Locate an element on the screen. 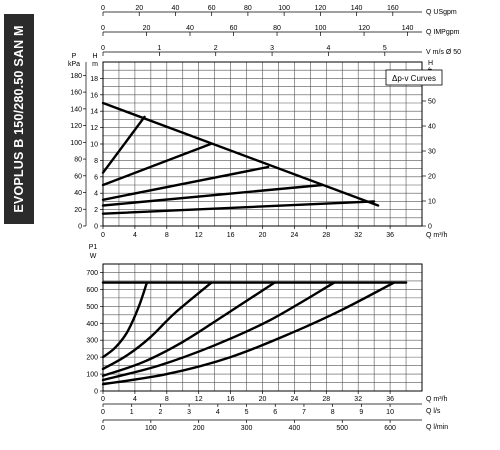 The image size is (500, 450). bottom-x-tick-label: 28 is located at coordinates (326, 399).